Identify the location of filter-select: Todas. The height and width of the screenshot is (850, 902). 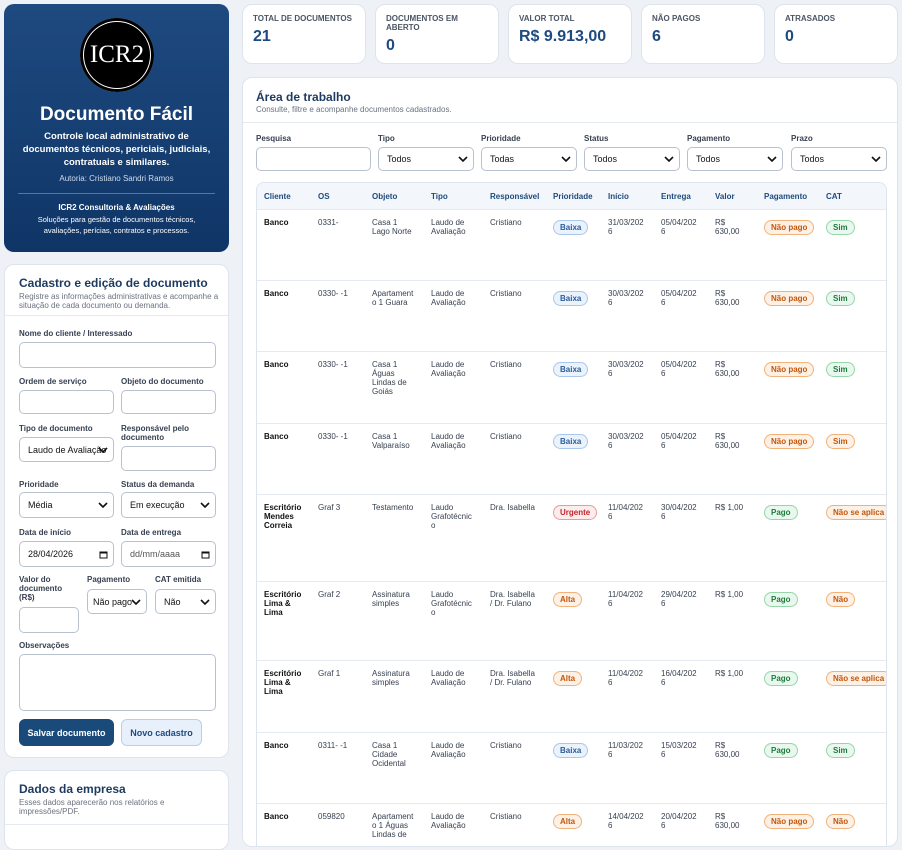
(529, 159).